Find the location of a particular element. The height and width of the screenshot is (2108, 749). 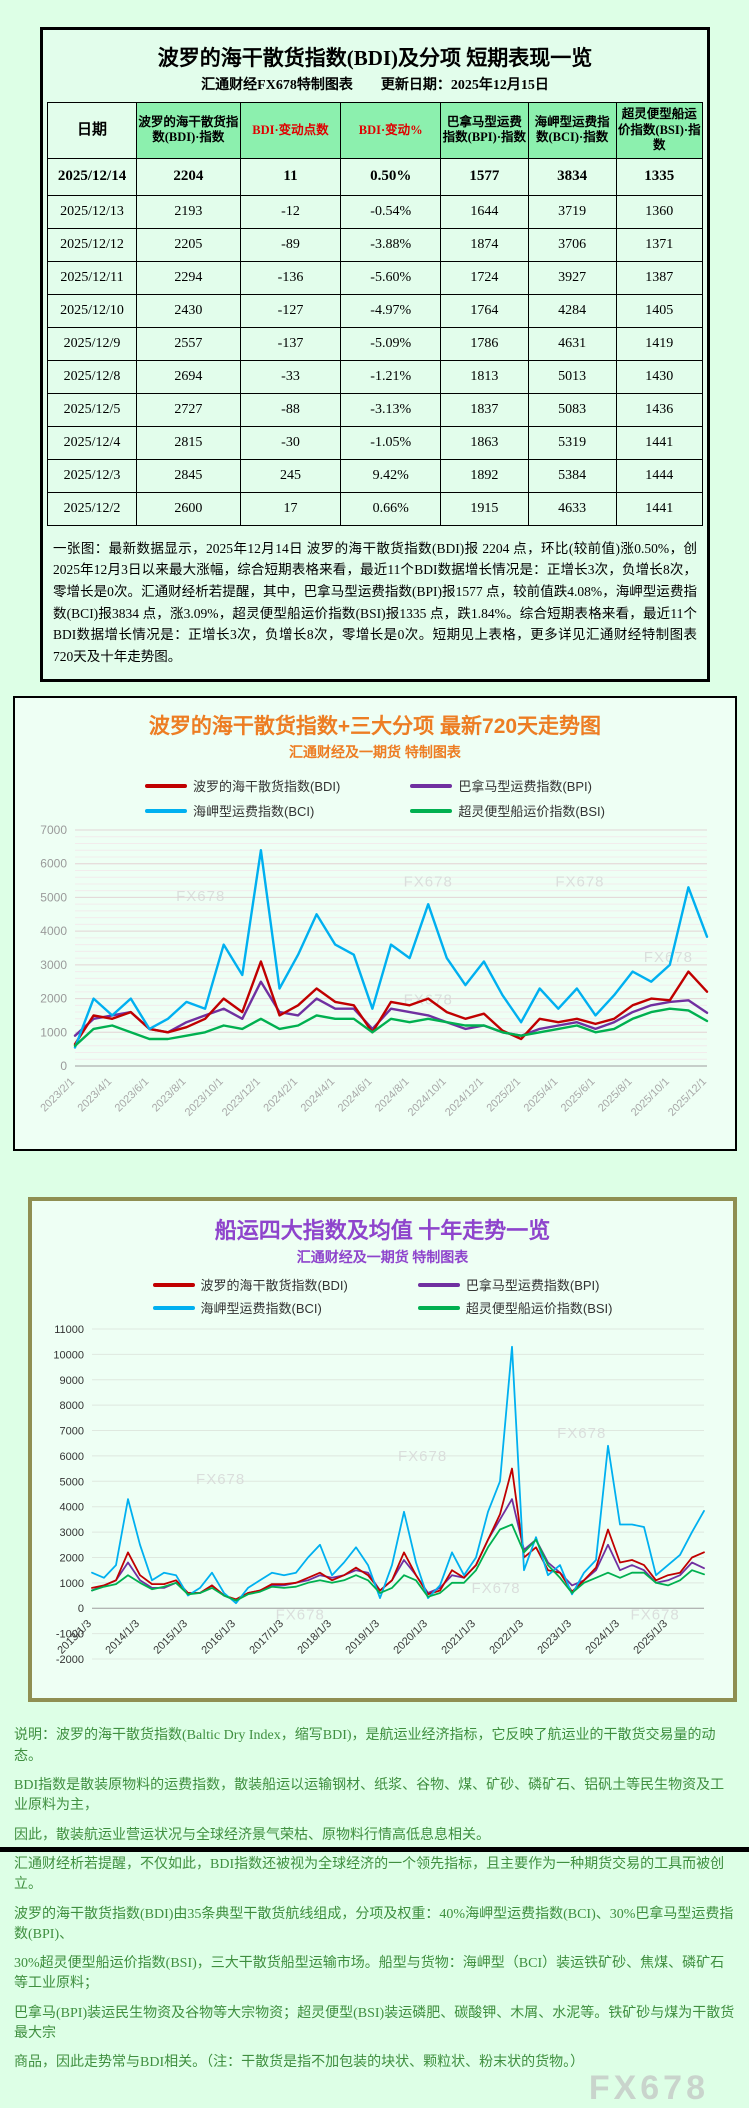

table-cell: -12 is located at coordinates (290, 211).